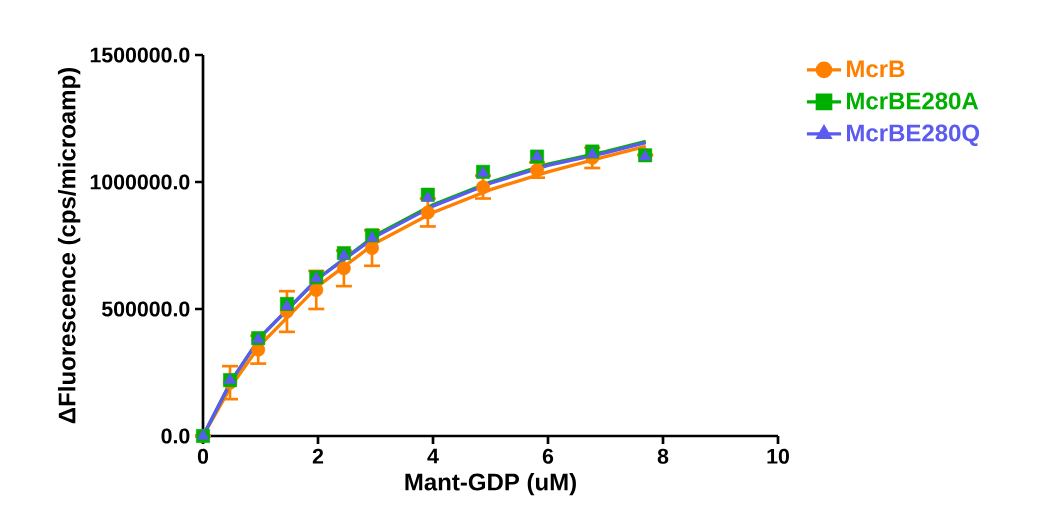 The width and height of the screenshot is (1058, 523). Describe the element at coordinates (490, 484) in the screenshot. I see `x-axis-title: Mant-GDP (uM)` at that location.